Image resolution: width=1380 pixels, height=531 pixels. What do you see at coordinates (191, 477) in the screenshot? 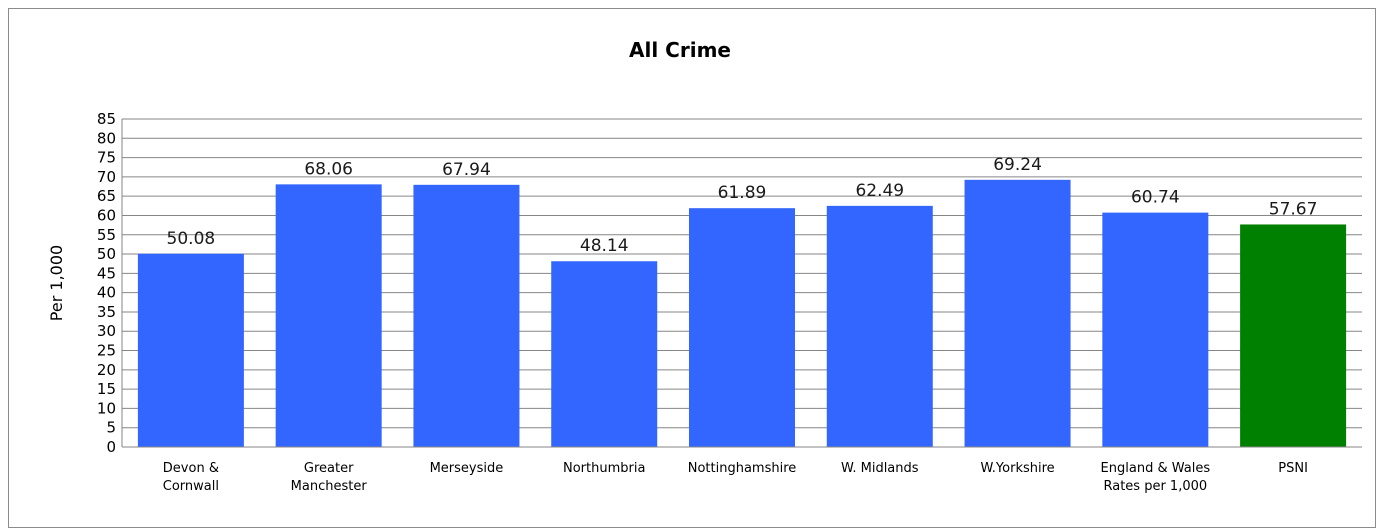
I see `x-tick-label: Devon & Cornwall` at bounding box center [191, 477].